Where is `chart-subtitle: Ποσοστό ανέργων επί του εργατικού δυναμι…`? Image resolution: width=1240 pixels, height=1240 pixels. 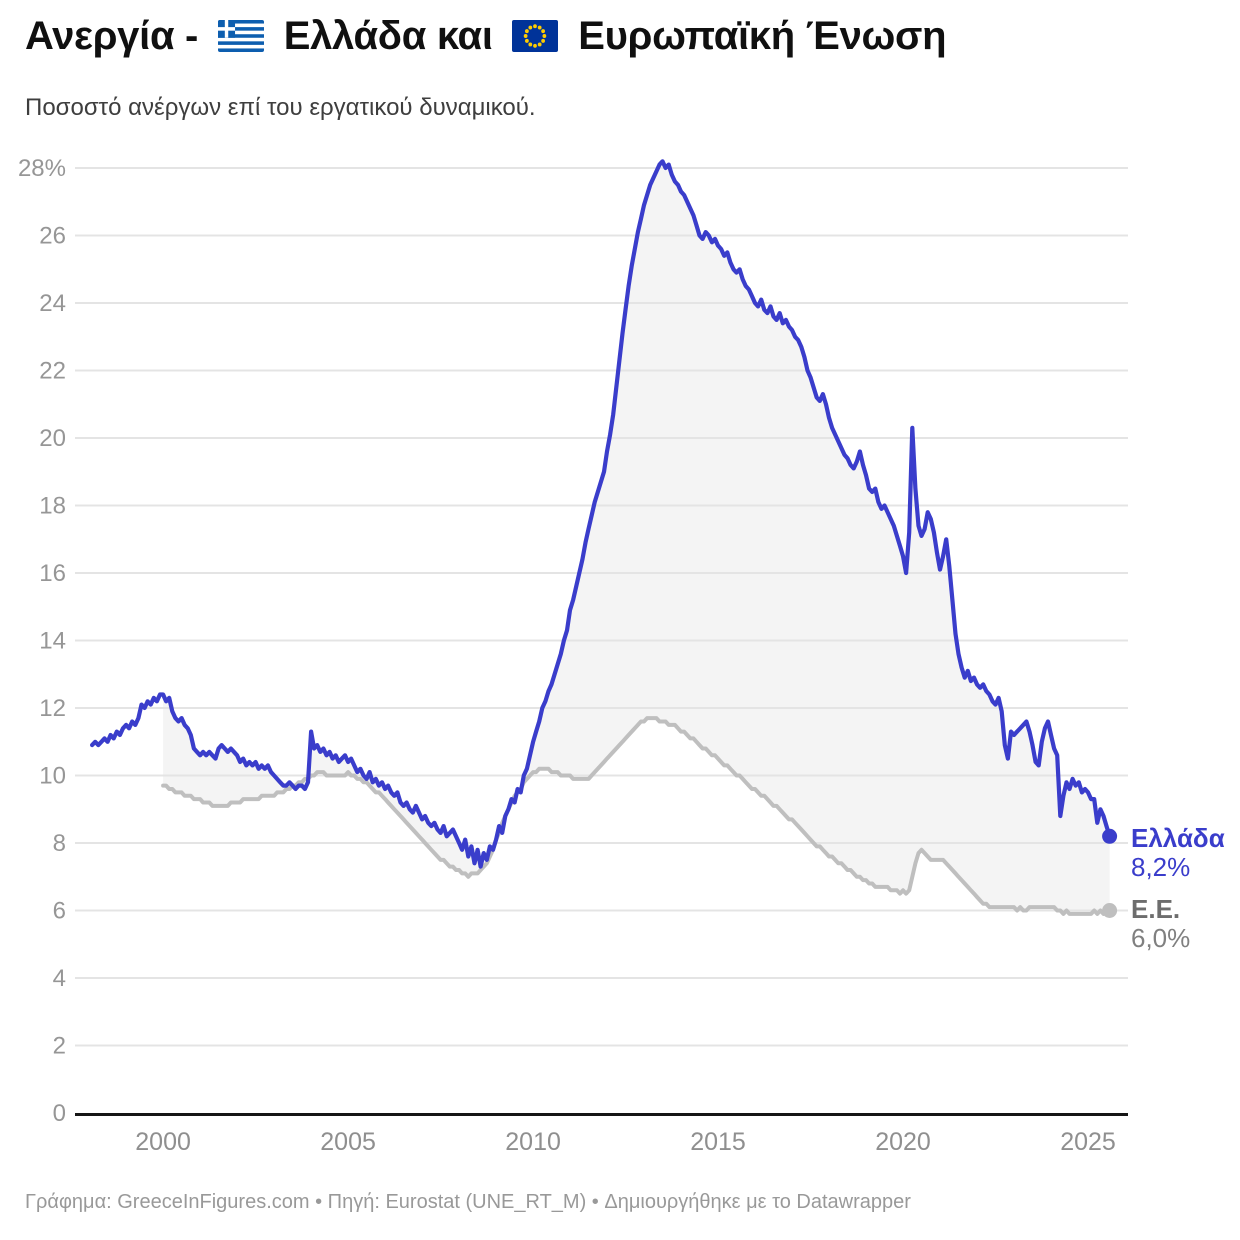 chart-subtitle: Ποσοστό ανέργων επί του εργατικού δυναμι… is located at coordinates (280, 107).